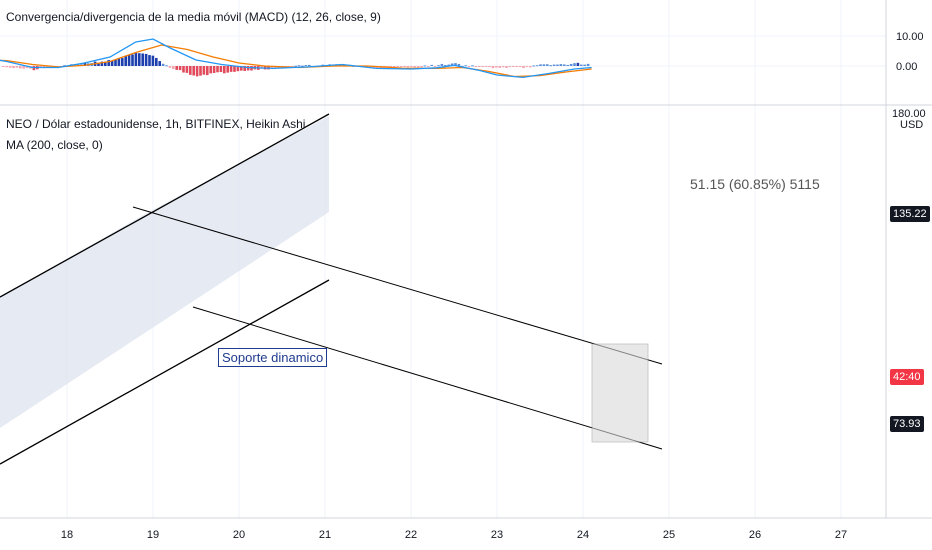  Describe the element at coordinates (755, 184) in the screenshot. I see `measure-label: 51.15 (60.85%) 5115` at that location.